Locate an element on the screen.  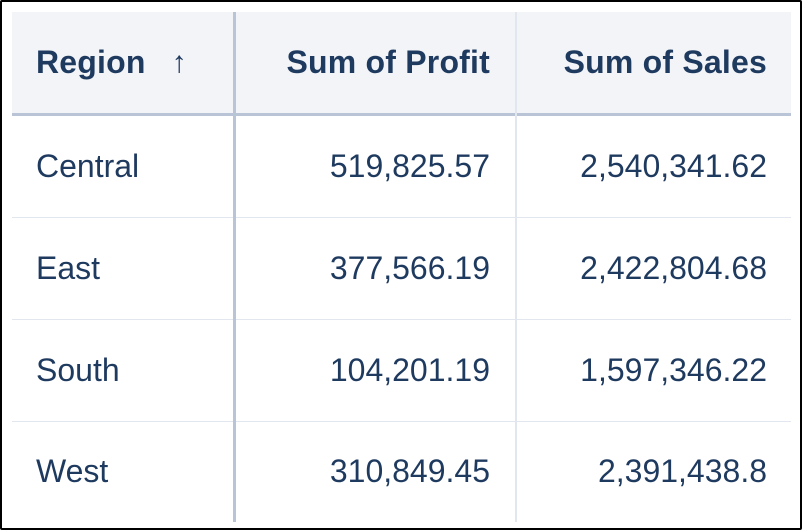
column-header-region: Region ↑ is located at coordinates (122, 62).